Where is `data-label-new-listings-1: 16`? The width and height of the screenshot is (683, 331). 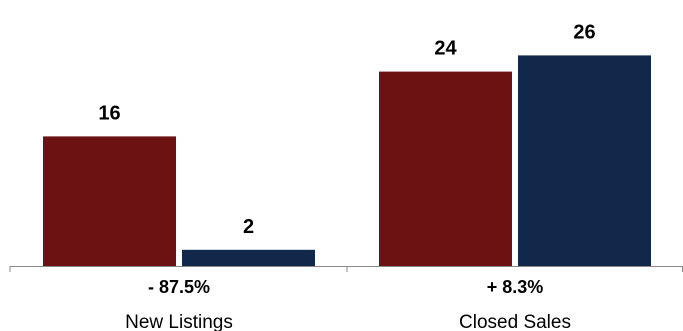 data-label-new-listings-1: 16 is located at coordinates (109, 113).